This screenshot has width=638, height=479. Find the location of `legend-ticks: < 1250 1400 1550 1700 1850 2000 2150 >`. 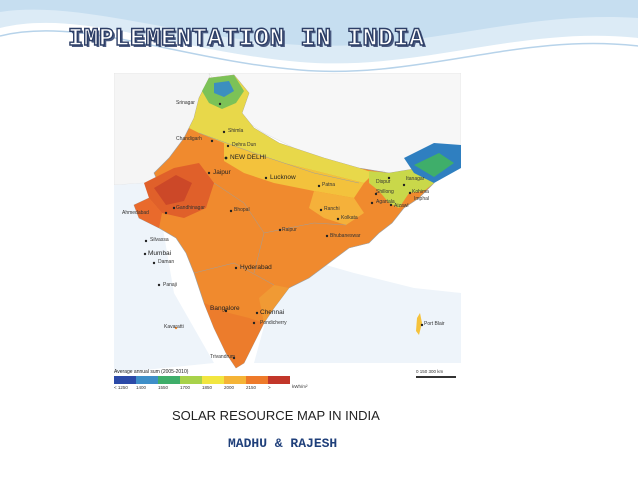

legend-ticks: < 1250 1400 1550 1700 1850 2000 2150 > is located at coordinates (202, 387).